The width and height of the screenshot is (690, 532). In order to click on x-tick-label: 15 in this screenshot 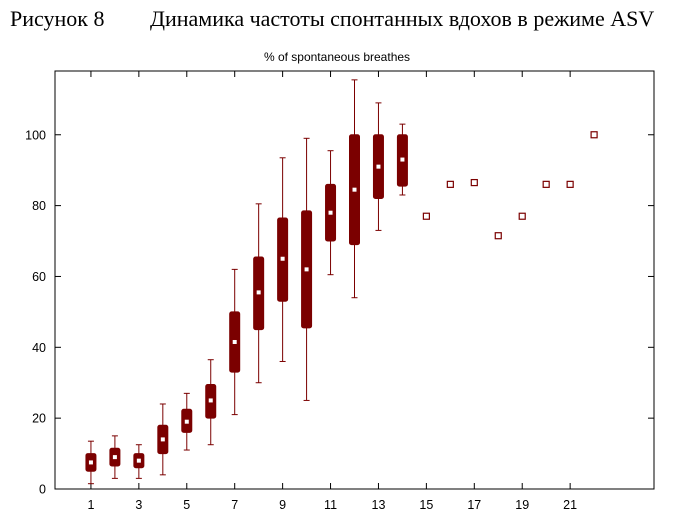, I will do `click(426, 505)`.